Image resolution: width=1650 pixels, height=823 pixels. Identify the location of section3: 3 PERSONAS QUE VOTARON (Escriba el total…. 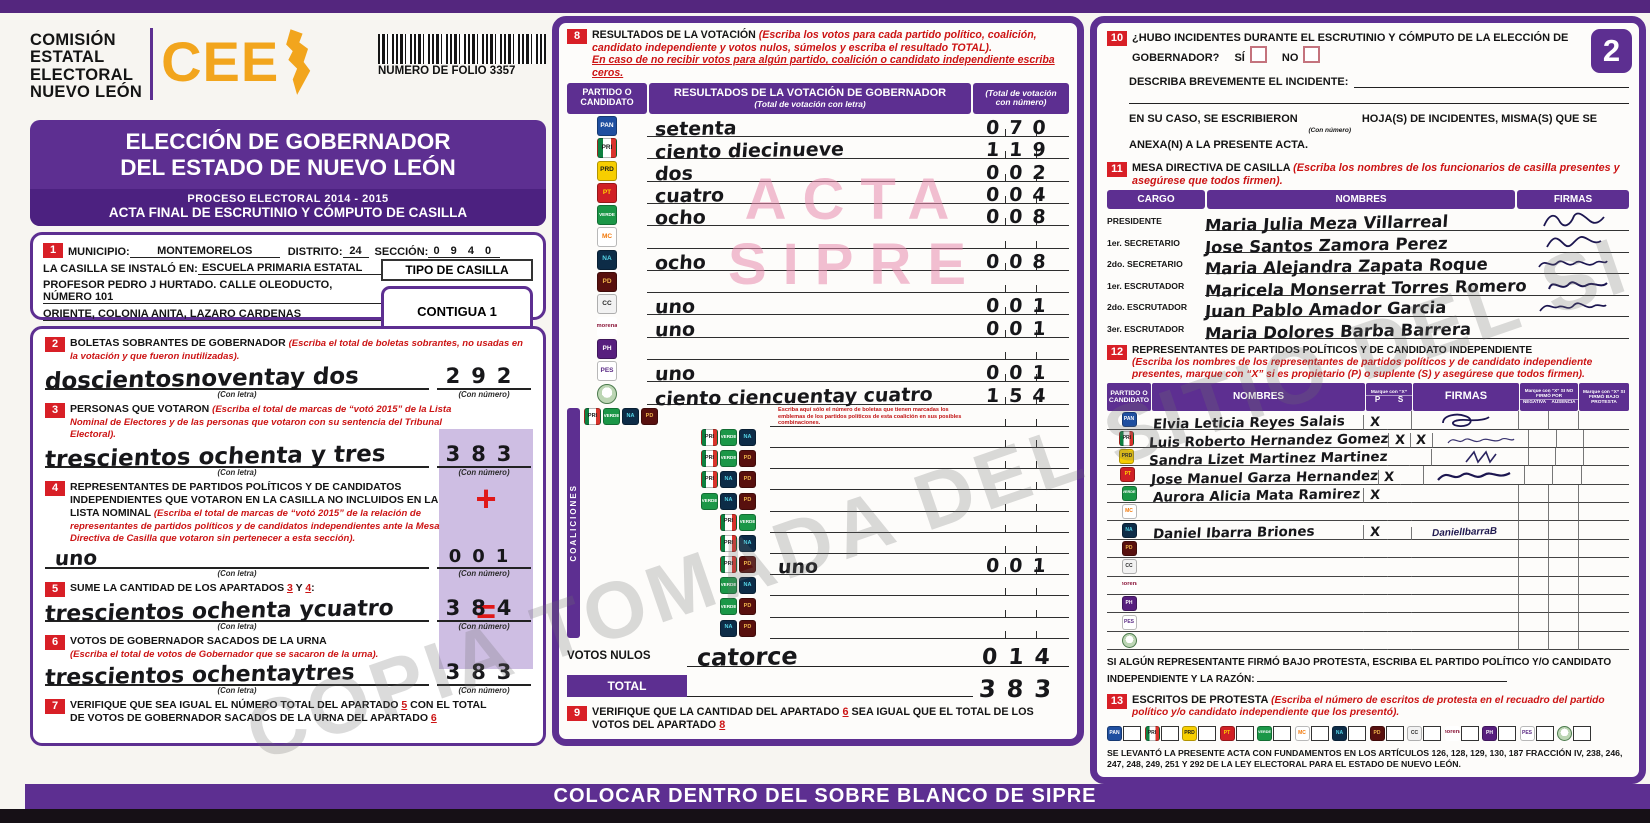
(287, 439).